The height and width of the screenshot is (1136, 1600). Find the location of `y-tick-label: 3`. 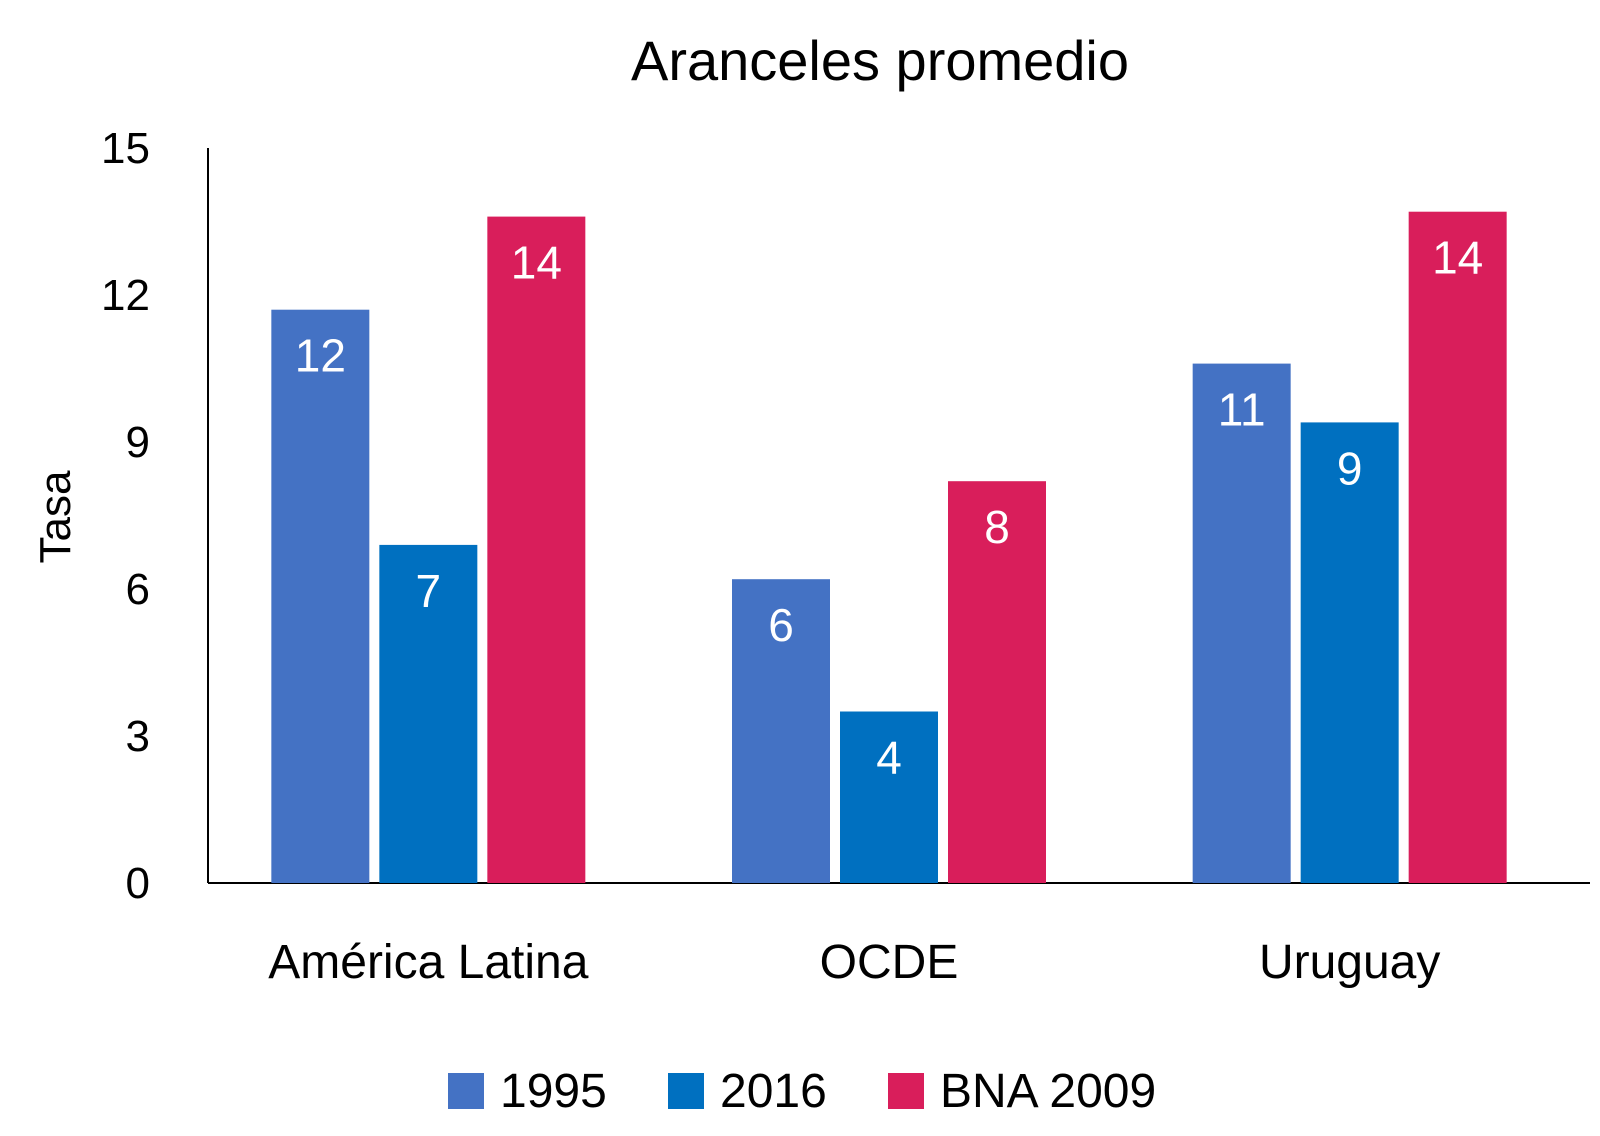

y-tick-label: 3 is located at coordinates (138, 736).